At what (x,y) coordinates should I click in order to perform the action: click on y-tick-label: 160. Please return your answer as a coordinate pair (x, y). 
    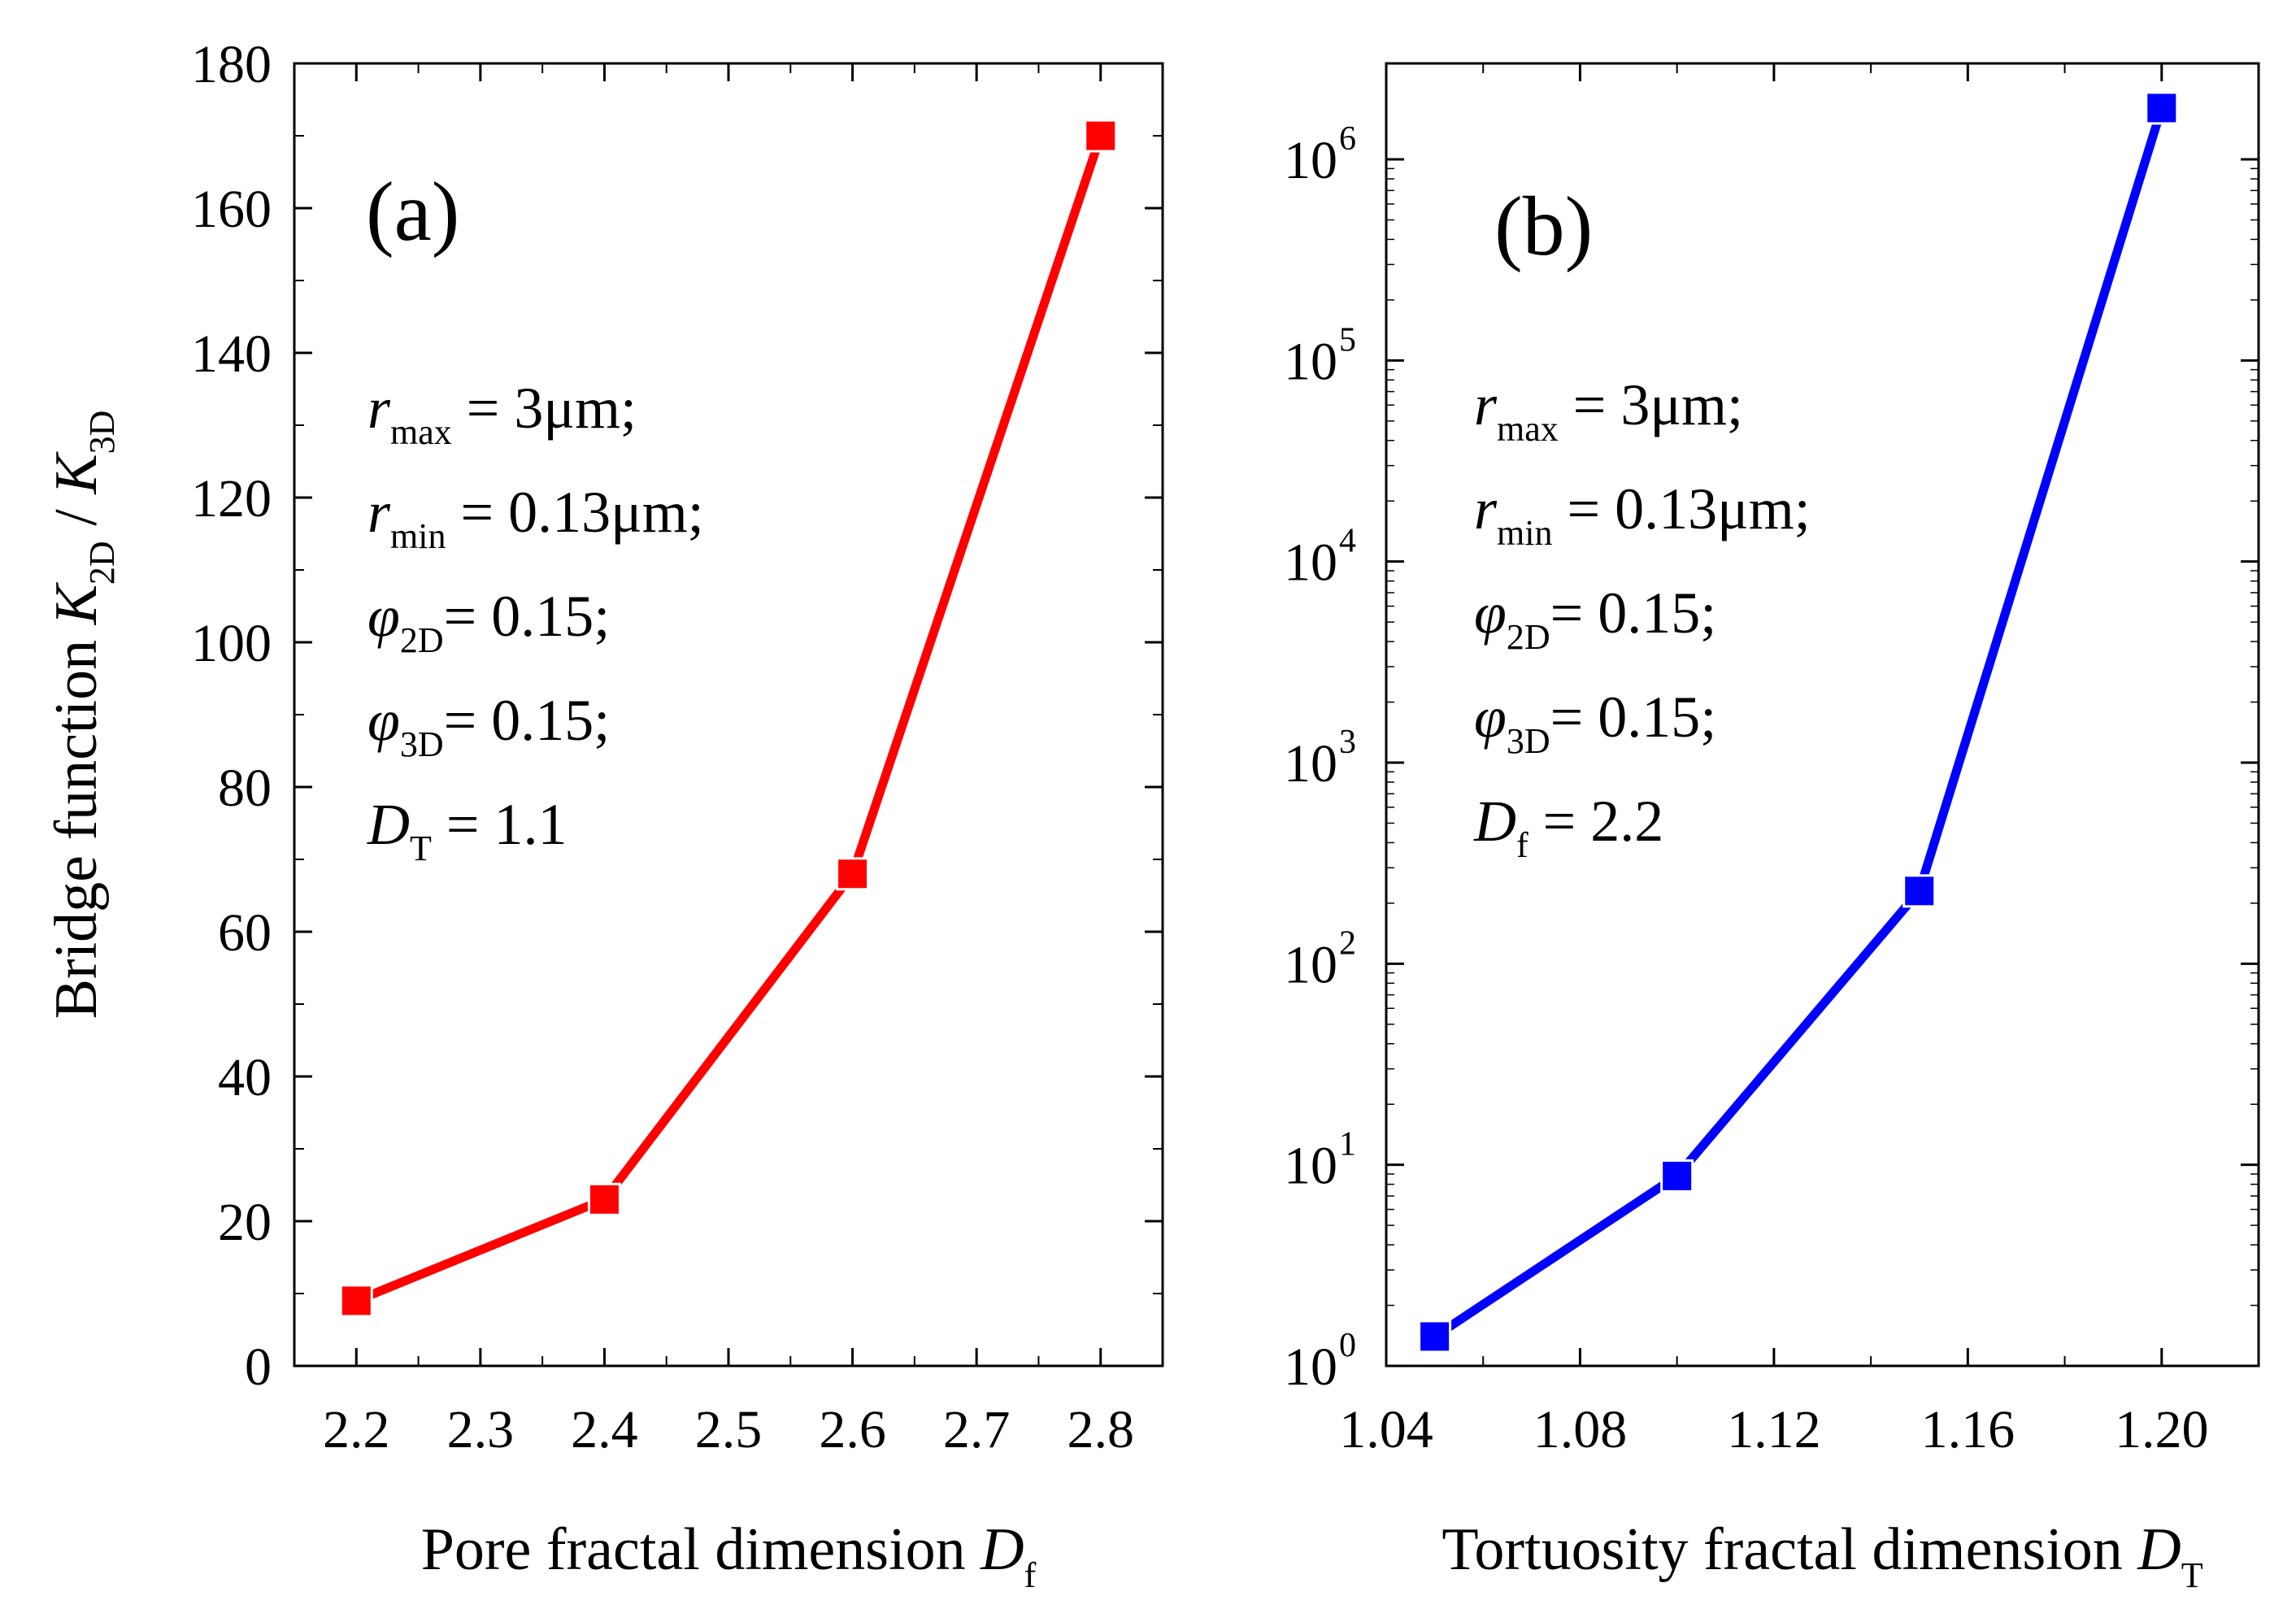
    Looking at the image, I should click on (232, 210).